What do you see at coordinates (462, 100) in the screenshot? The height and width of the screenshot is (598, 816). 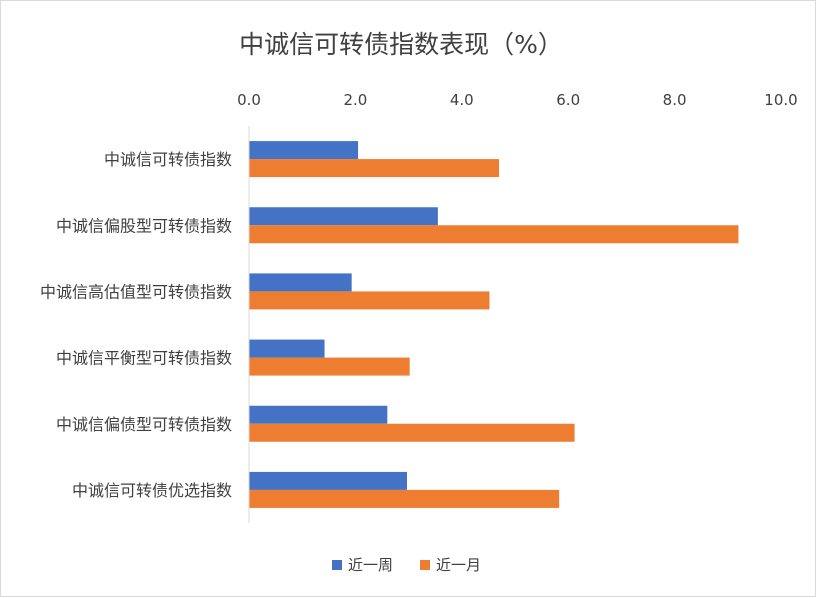 I see `x-tick-label: 4.0` at bounding box center [462, 100].